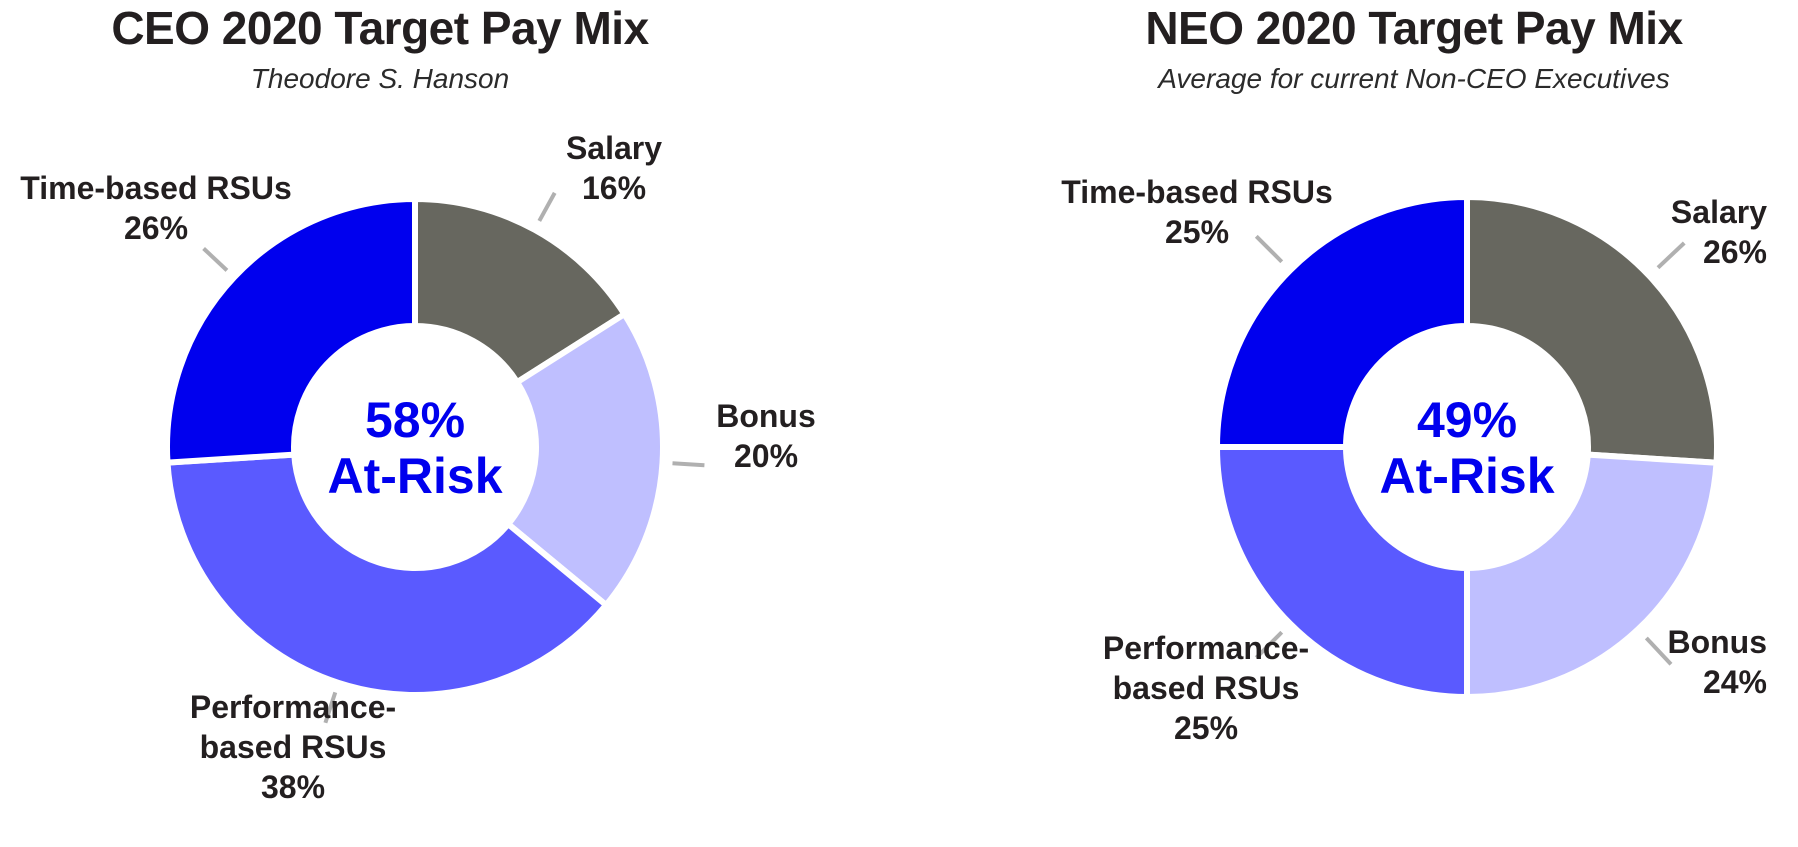  I want to click on chart-title: NEO 2020 Target Pay Mix, so click(1414, 28).